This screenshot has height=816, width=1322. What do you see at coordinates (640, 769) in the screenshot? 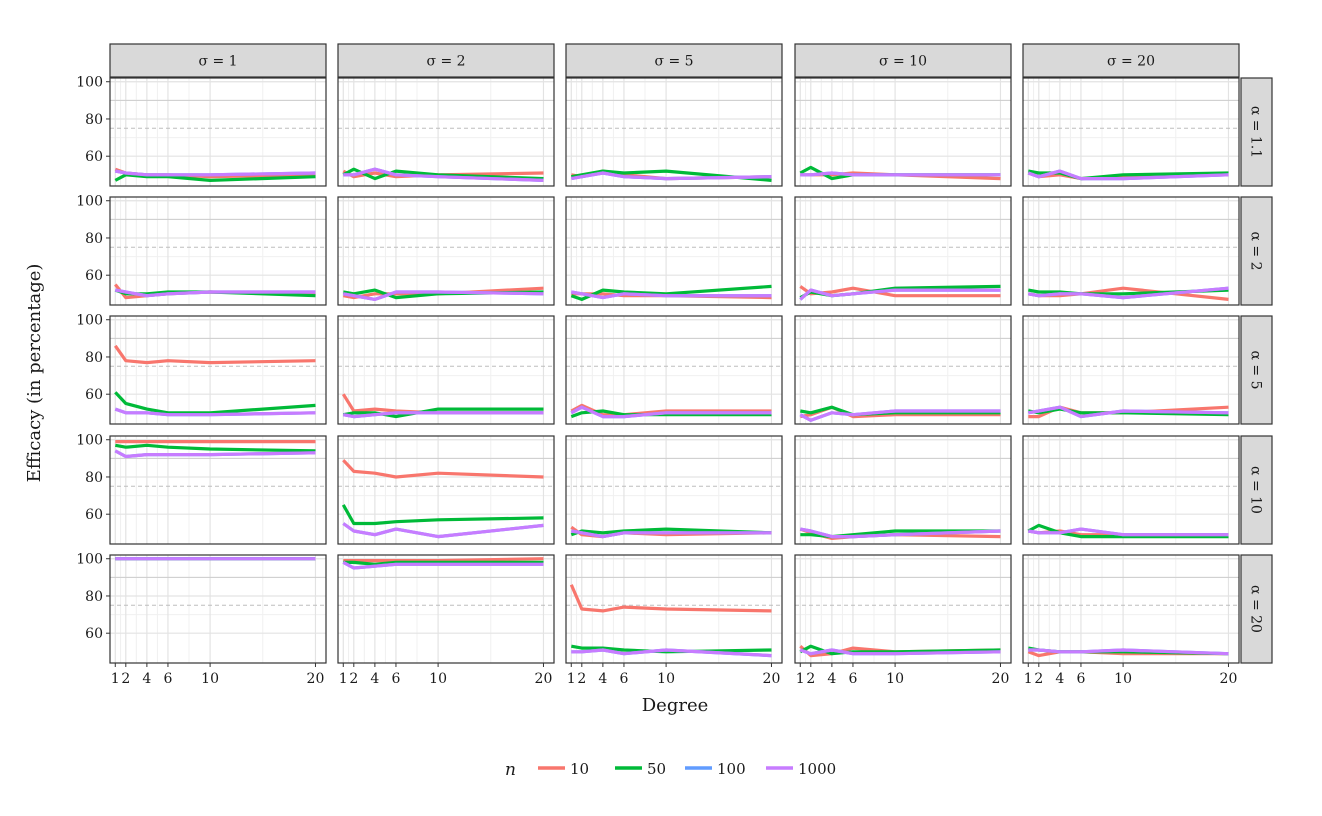
I see `legend-item-n-50: 50` at bounding box center [640, 769].